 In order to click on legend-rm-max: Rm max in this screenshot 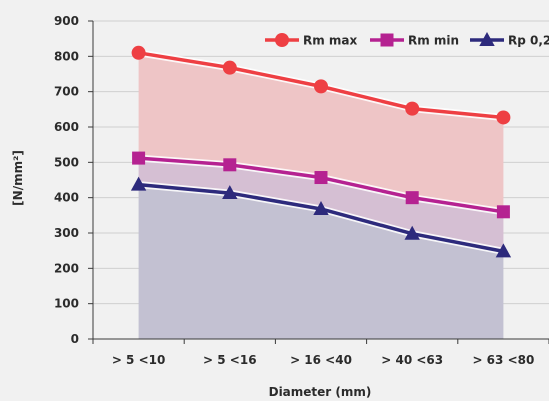, I will do `click(311, 40)`.